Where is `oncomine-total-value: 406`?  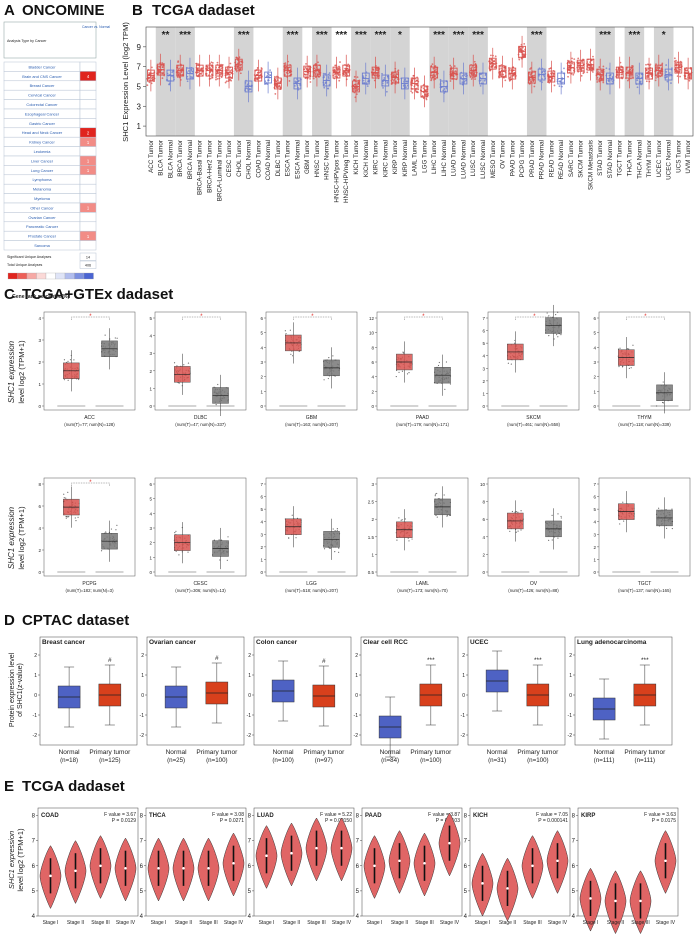
oncomine-total-value: 406 is located at coordinates (88, 266).